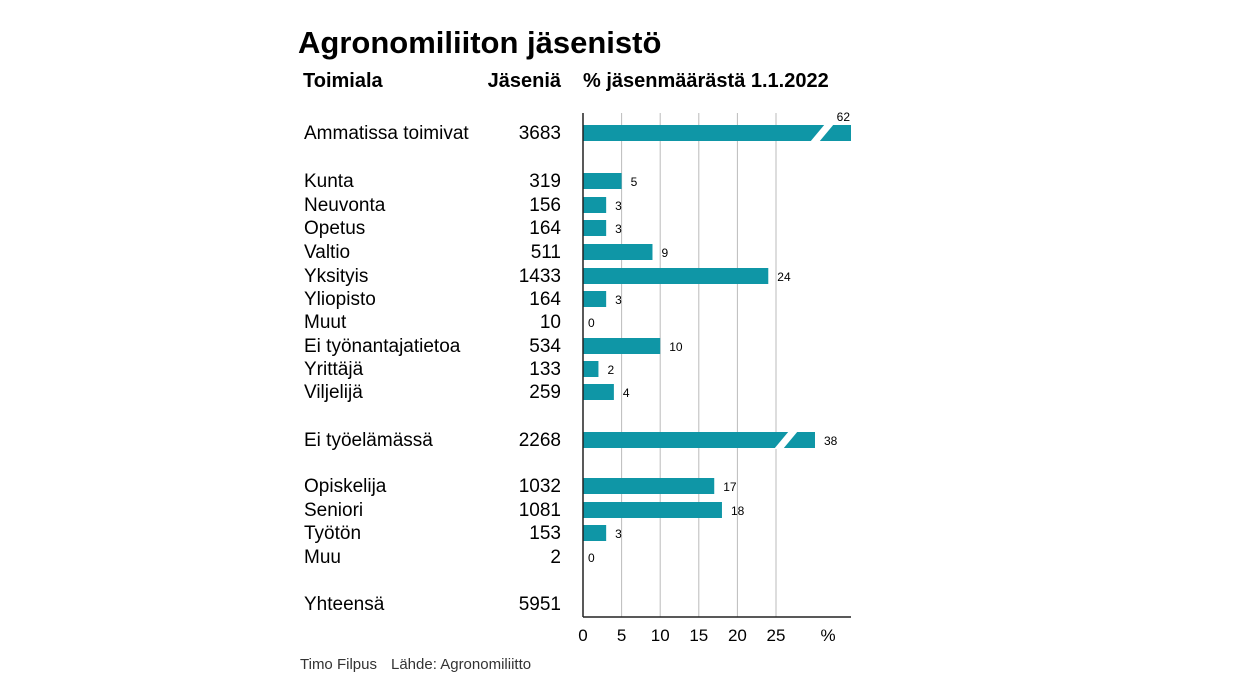 The image size is (1240, 698). Describe the element at coordinates (827, 635) in the screenshot. I see `x-tick-label: %` at that location.